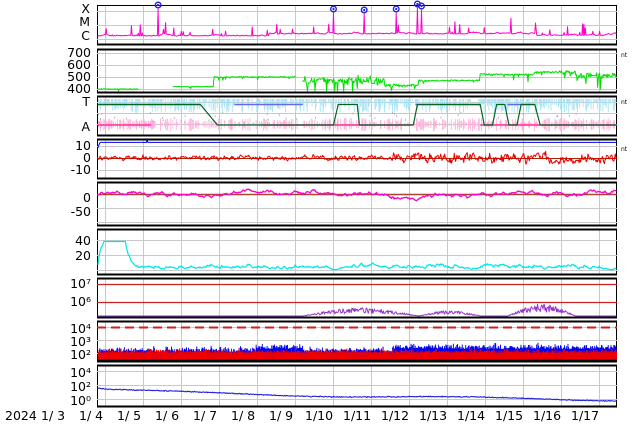 The height and width of the screenshot is (424, 634). Describe the element at coordinates (357, 143) in the screenshot. I see `series-imf-bt` at that location.